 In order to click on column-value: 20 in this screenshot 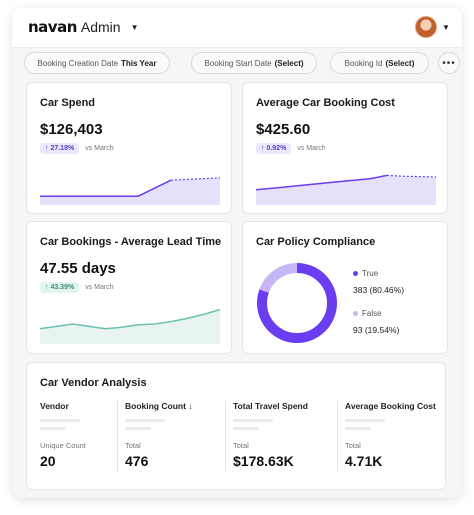, I will do `click(48, 461)`.